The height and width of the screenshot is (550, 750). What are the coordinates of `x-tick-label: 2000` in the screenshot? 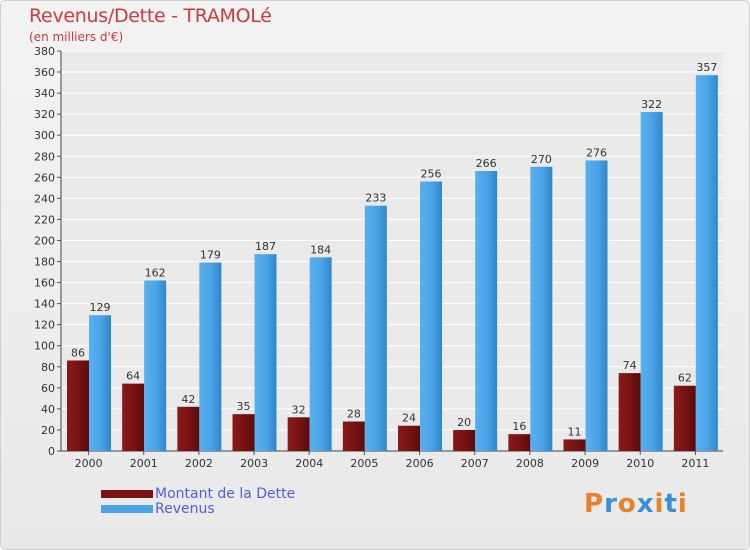 It's located at (89, 463).